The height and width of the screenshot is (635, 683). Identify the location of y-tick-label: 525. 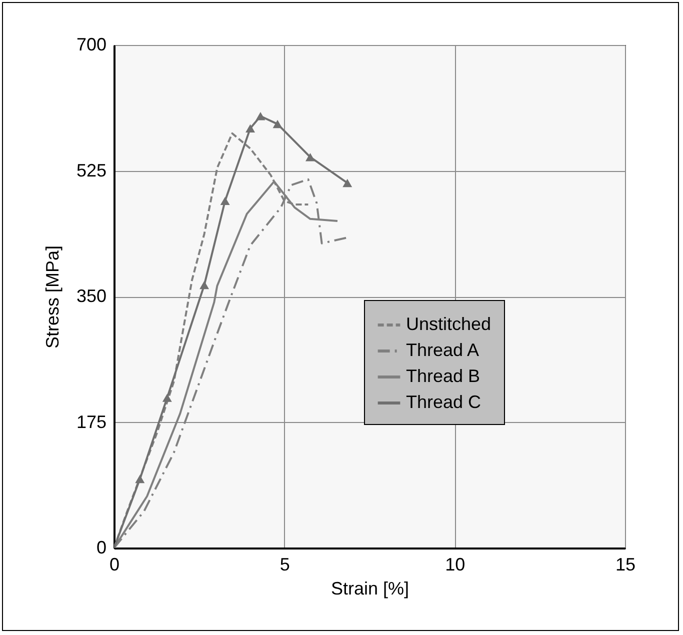
(91, 170).